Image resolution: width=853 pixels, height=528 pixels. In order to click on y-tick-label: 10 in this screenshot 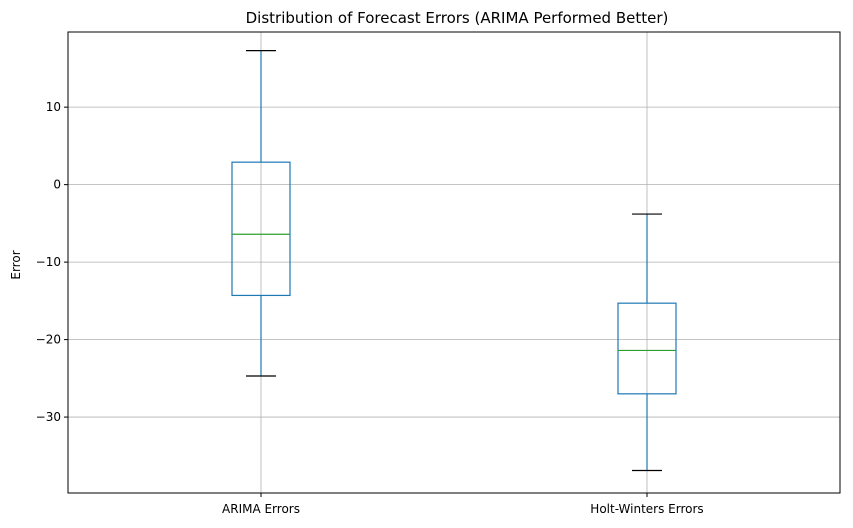, I will do `click(53, 107)`.